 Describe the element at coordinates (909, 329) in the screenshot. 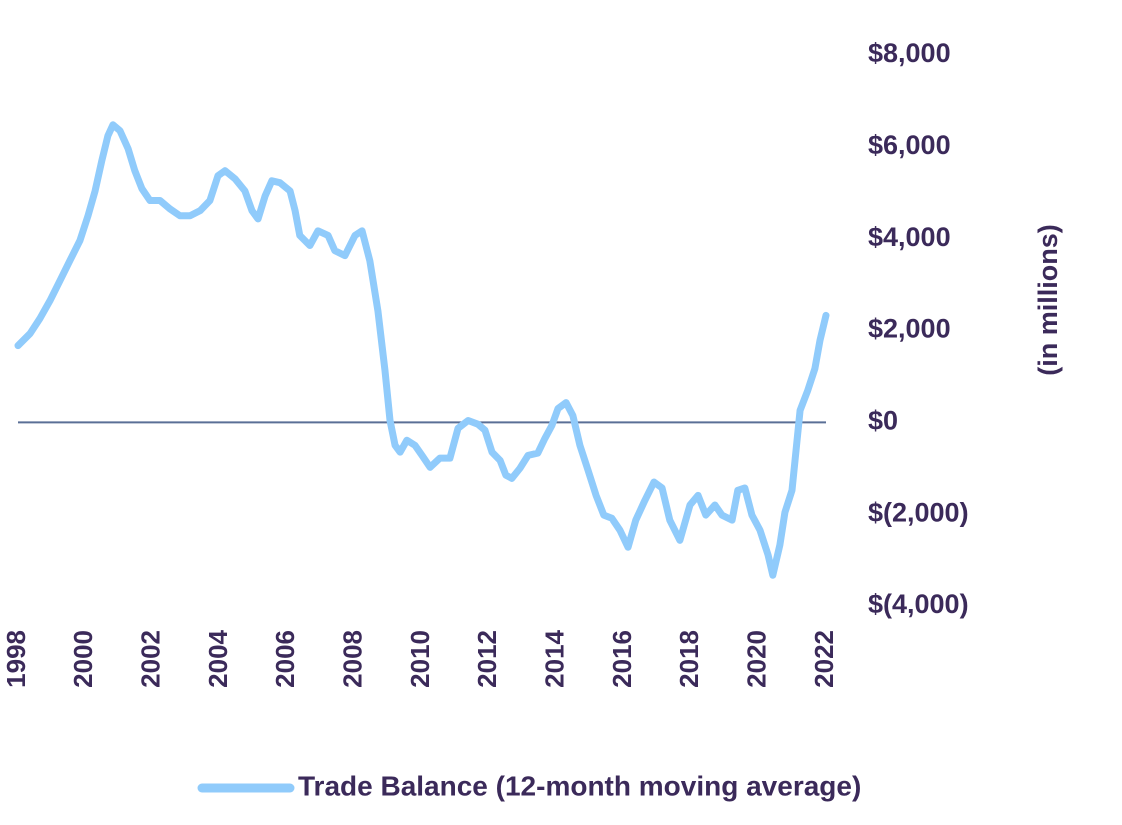

I see `y-tick-label: $2,000` at that location.